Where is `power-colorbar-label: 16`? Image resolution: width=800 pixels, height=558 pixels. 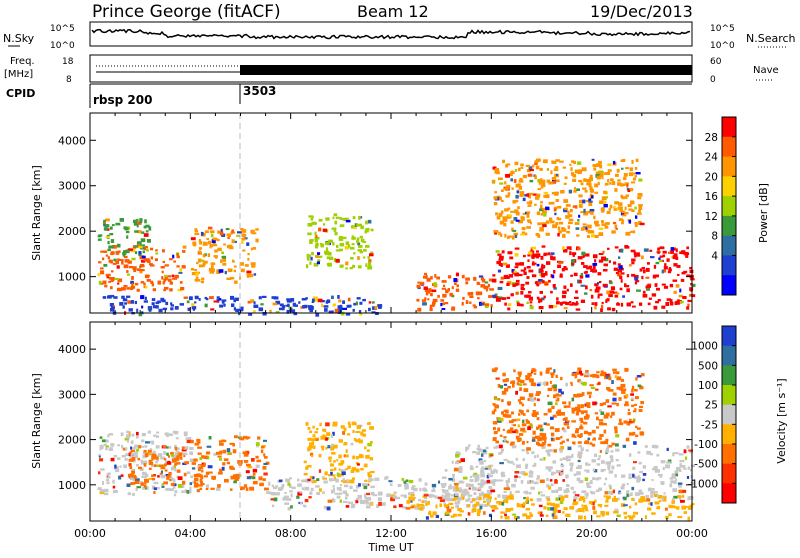 power-colorbar-label: 16 is located at coordinates (712, 197).